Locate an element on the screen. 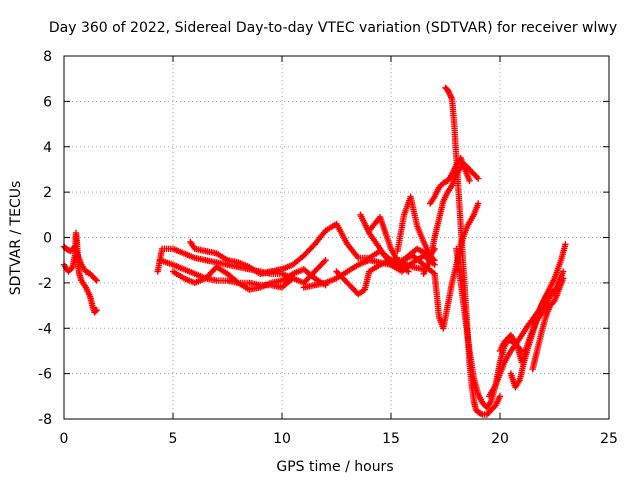 The width and height of the screenshot is (640, 480). series-seg20 is located at coordinates (530, 338).